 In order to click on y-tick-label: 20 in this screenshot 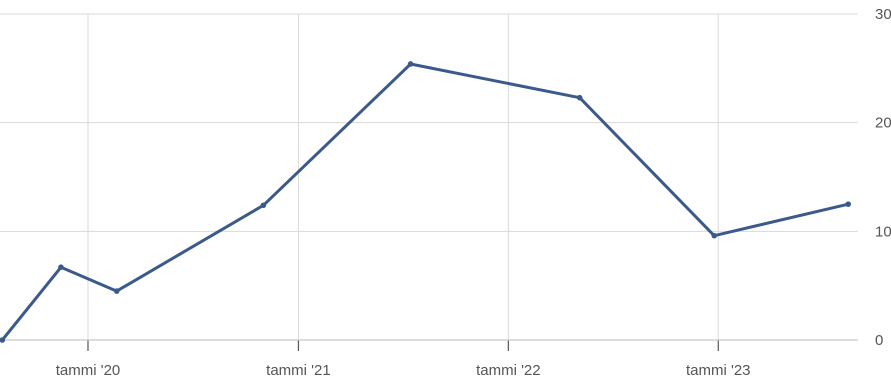, I will do `click(883, 123)`.